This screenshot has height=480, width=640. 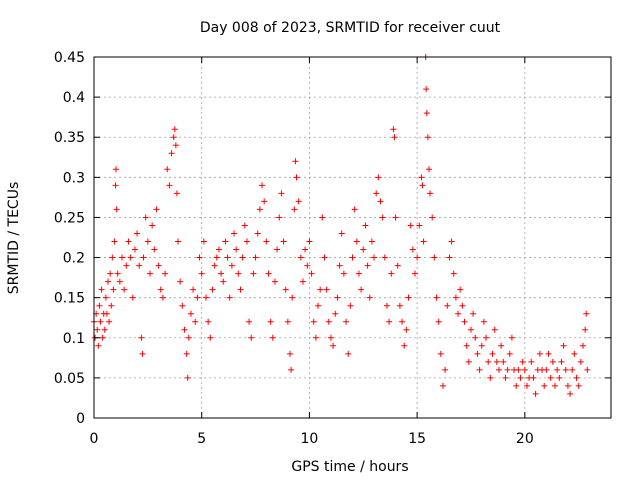 I want to click on y-tick-label: 0.4, so click(x=74, y=98).